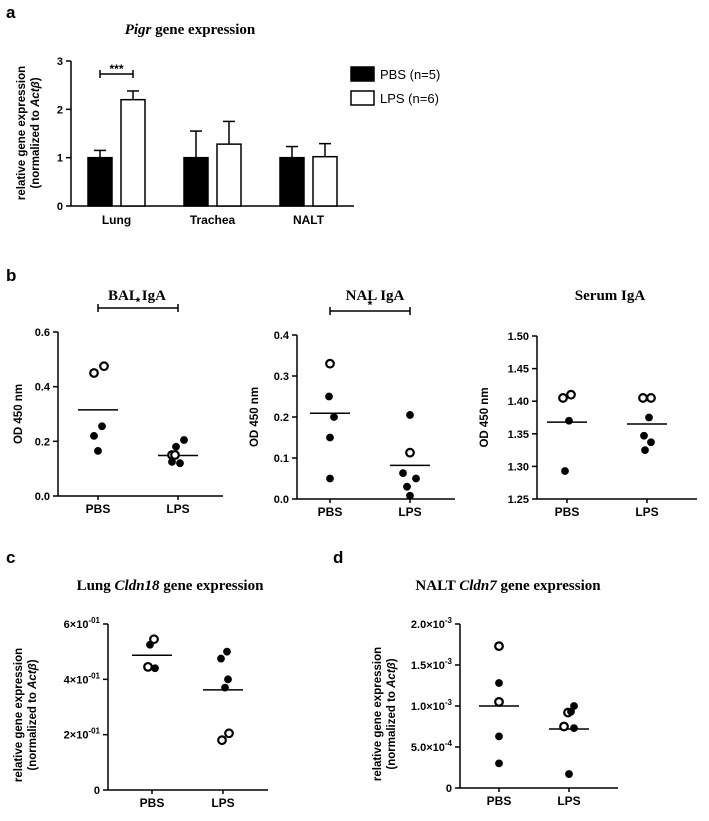 Image resolution: width=709 pixels, height=821 pixels. I want to click on chart-title: BAL IgA, so click(137, 296).